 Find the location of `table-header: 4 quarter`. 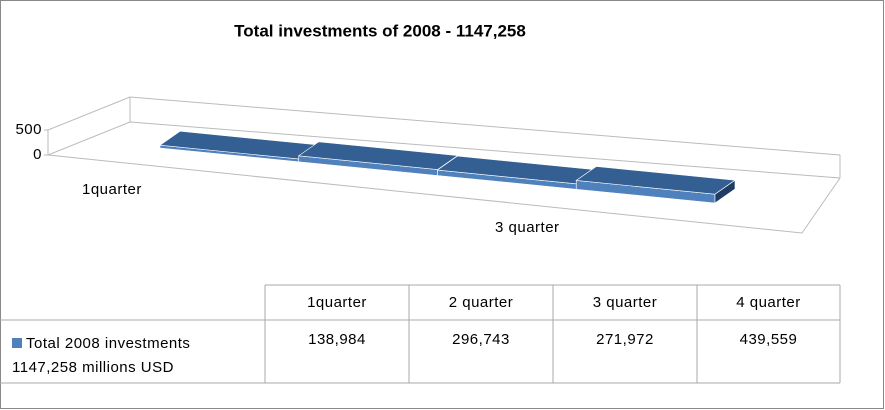

table-header: 4 quarter is located at coordinates (768, 302).